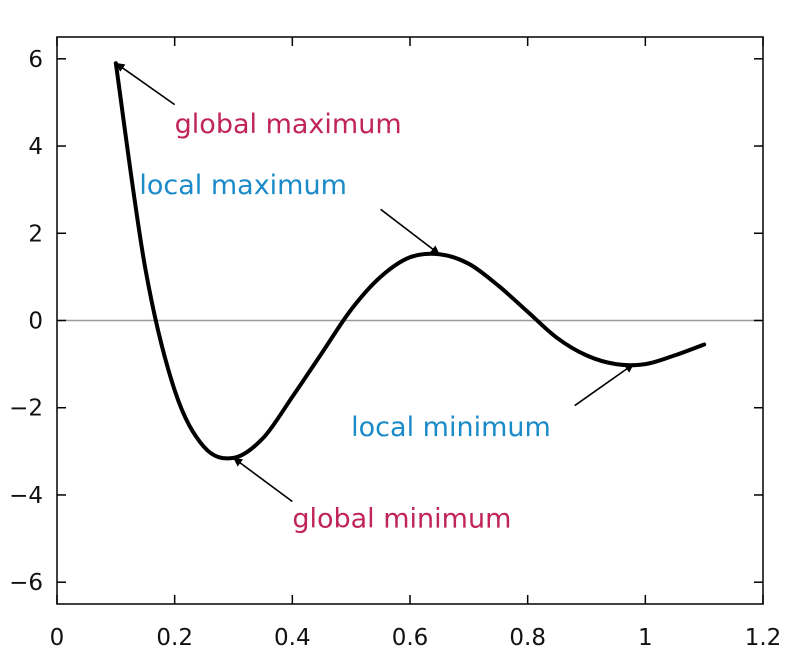  I want to click on x-tick-label: 1, so click(645, 638).